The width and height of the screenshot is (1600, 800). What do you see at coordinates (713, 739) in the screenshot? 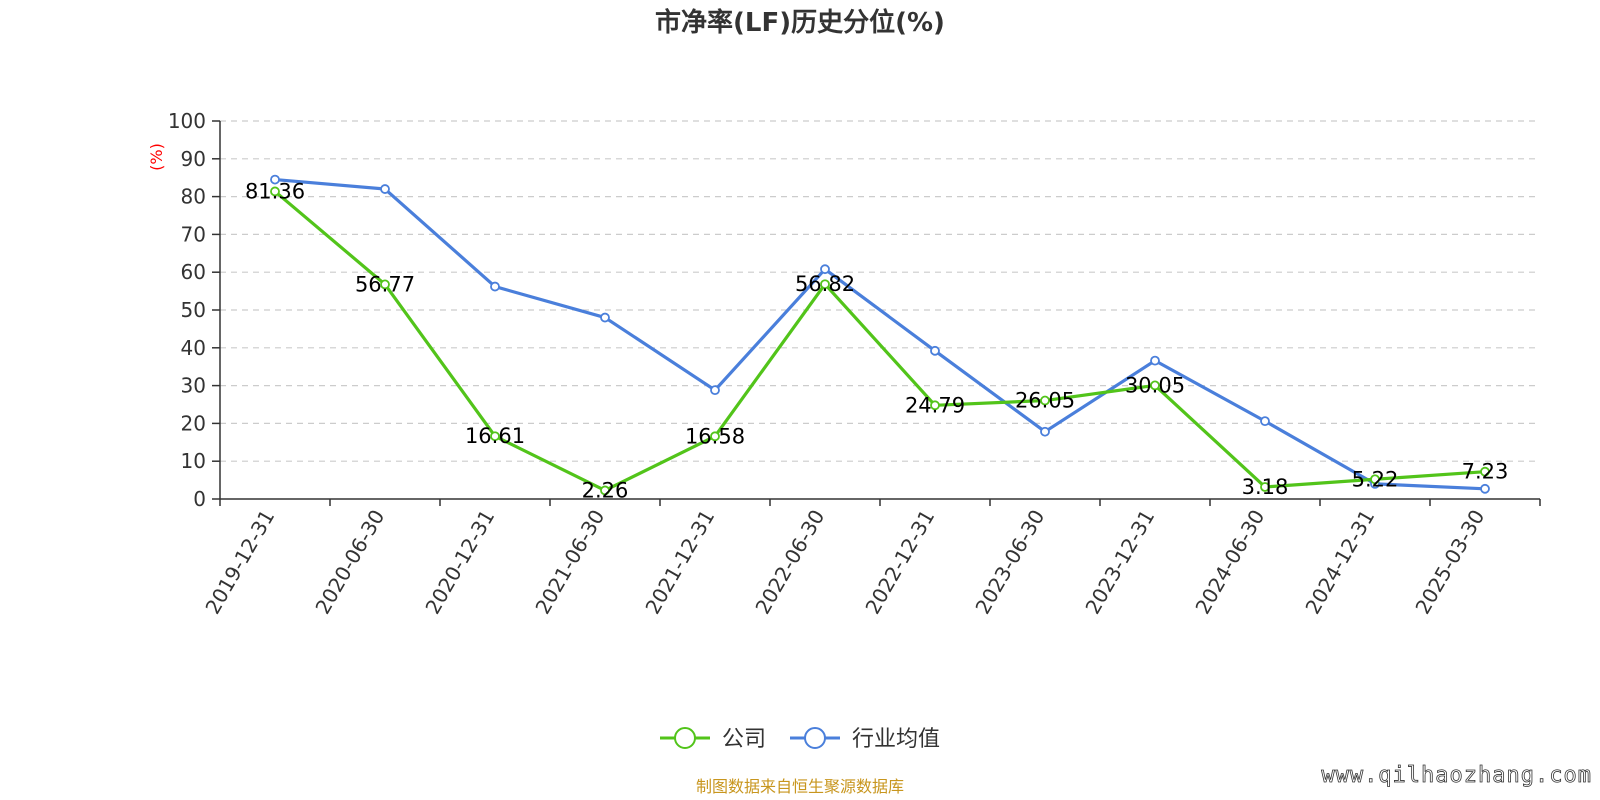
I see `legend-item-0: 公司` at bounding box center [713, 739].